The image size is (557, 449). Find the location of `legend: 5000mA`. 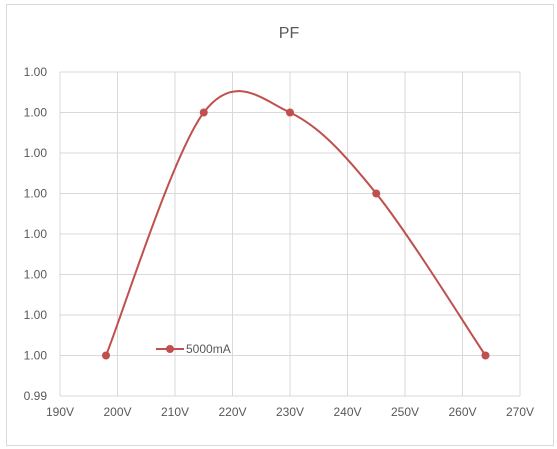

legend: 5000mA is located at coordinates (193, 349).